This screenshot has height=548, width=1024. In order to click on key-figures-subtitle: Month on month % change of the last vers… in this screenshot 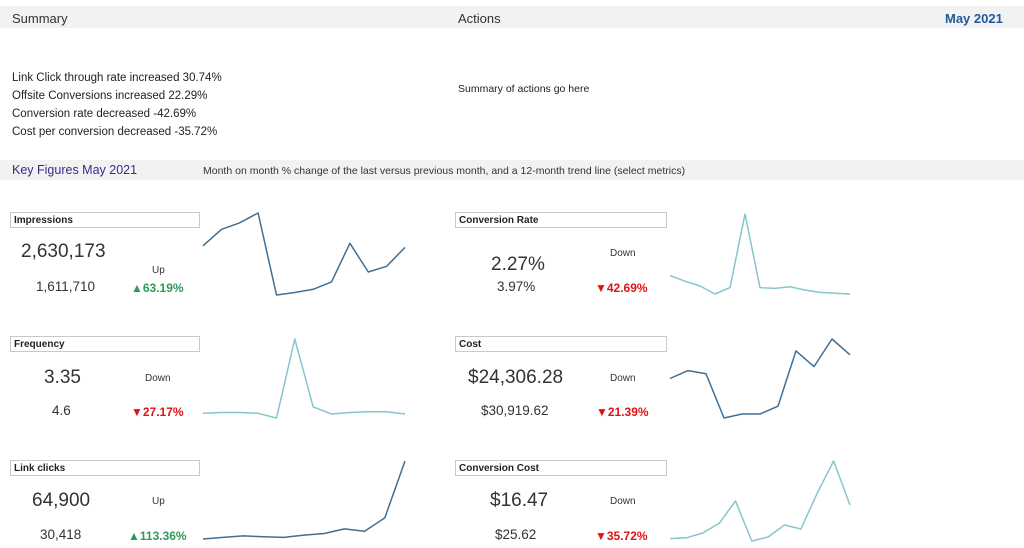, I will do `click(444, 171)`.